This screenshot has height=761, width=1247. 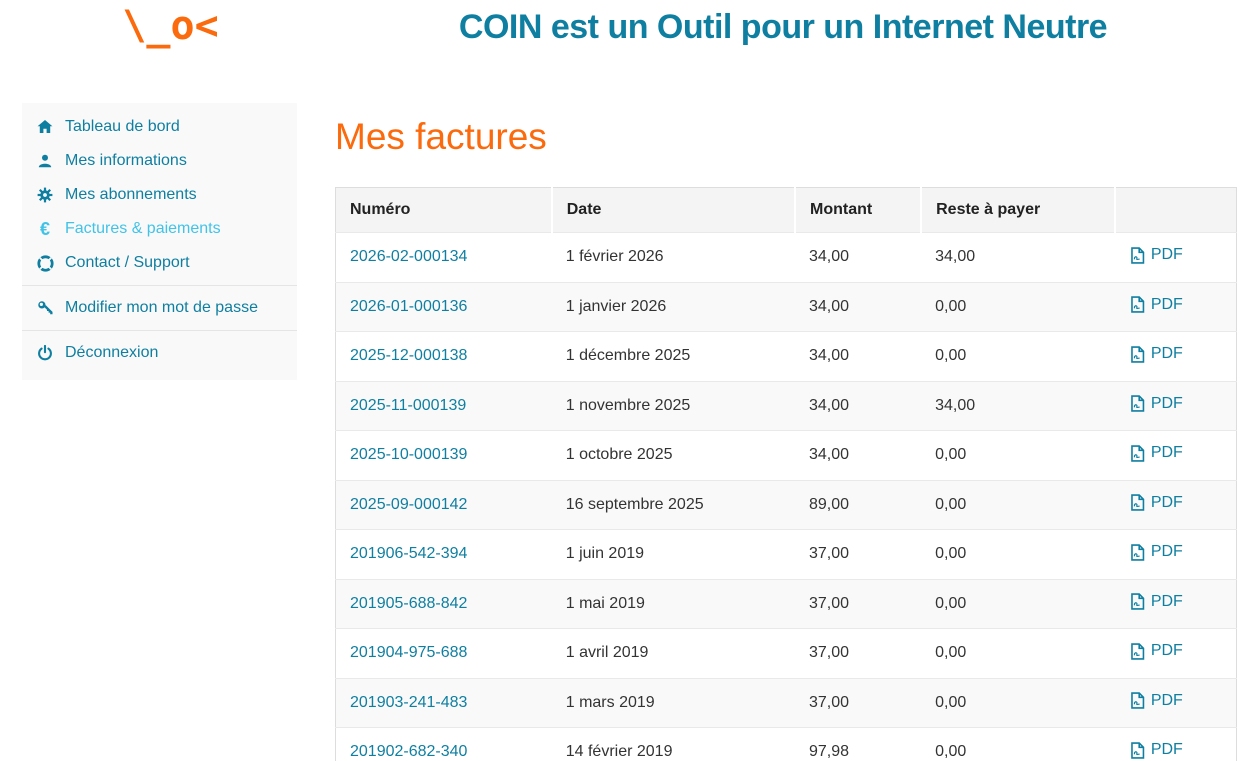 I want to click on invoice-remaining: 34,00, so click(x=1018, y=257).